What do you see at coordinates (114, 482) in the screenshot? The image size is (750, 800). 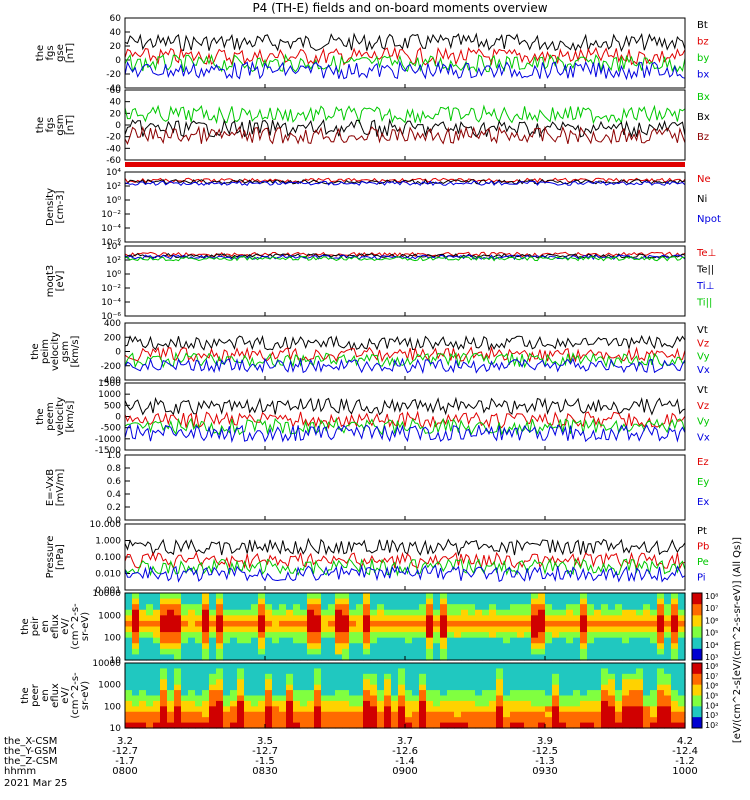 I see `y-tick-label: 0.6` at bounding box center [114, 482].